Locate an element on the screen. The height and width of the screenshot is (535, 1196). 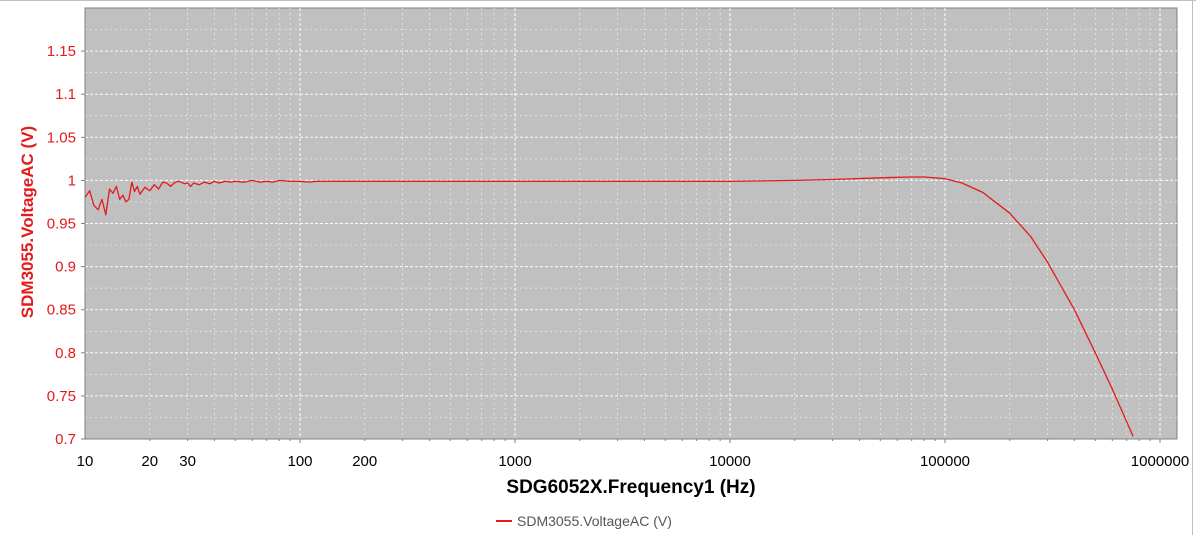
x-tick-label: 1000 is located at coordinates (514, 461).